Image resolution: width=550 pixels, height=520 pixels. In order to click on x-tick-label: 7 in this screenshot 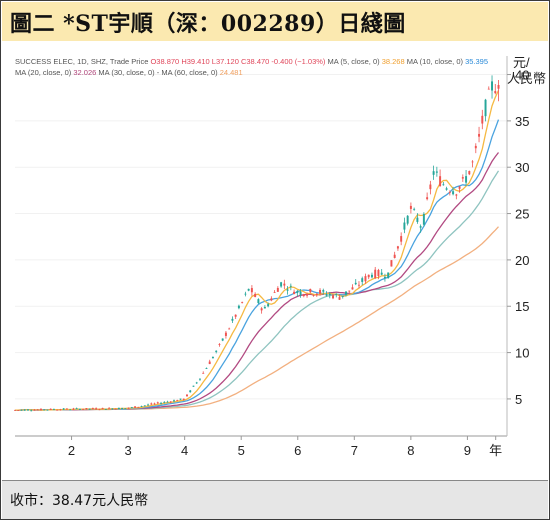, I will do `click(354, 450)`.